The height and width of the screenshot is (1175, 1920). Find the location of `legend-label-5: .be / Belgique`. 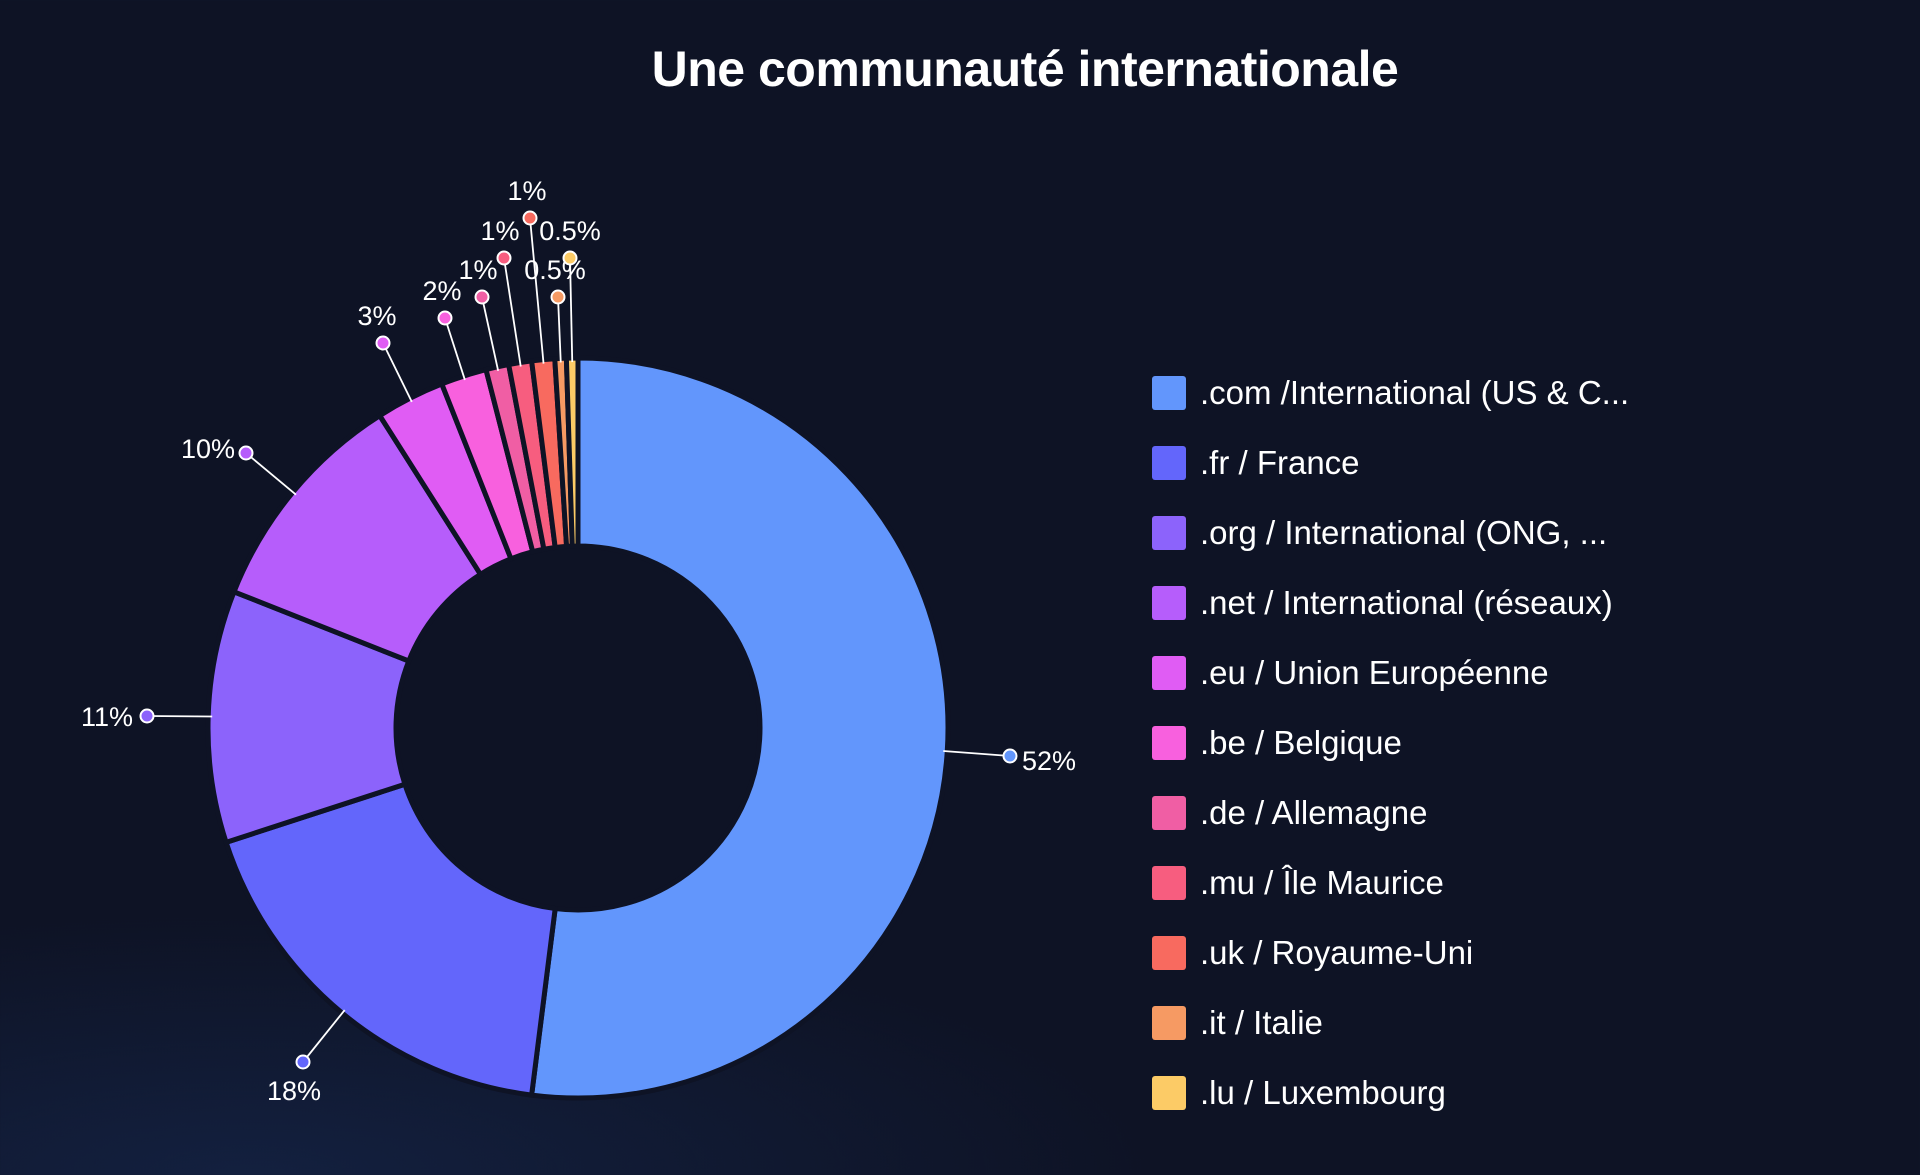

legend-label-5: .be / Belgique is located at coordinates (1301, 742).